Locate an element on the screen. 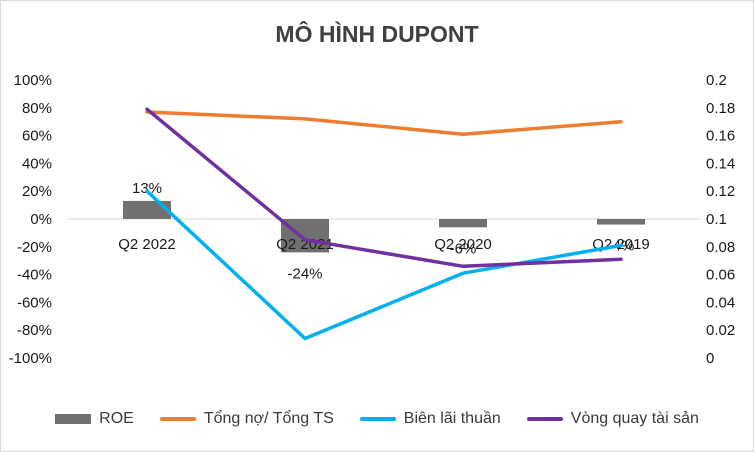 Image resolution: width=754 pixels, height=452 pixels. roe-data-label: -24% is located at coordinates (304, 273).